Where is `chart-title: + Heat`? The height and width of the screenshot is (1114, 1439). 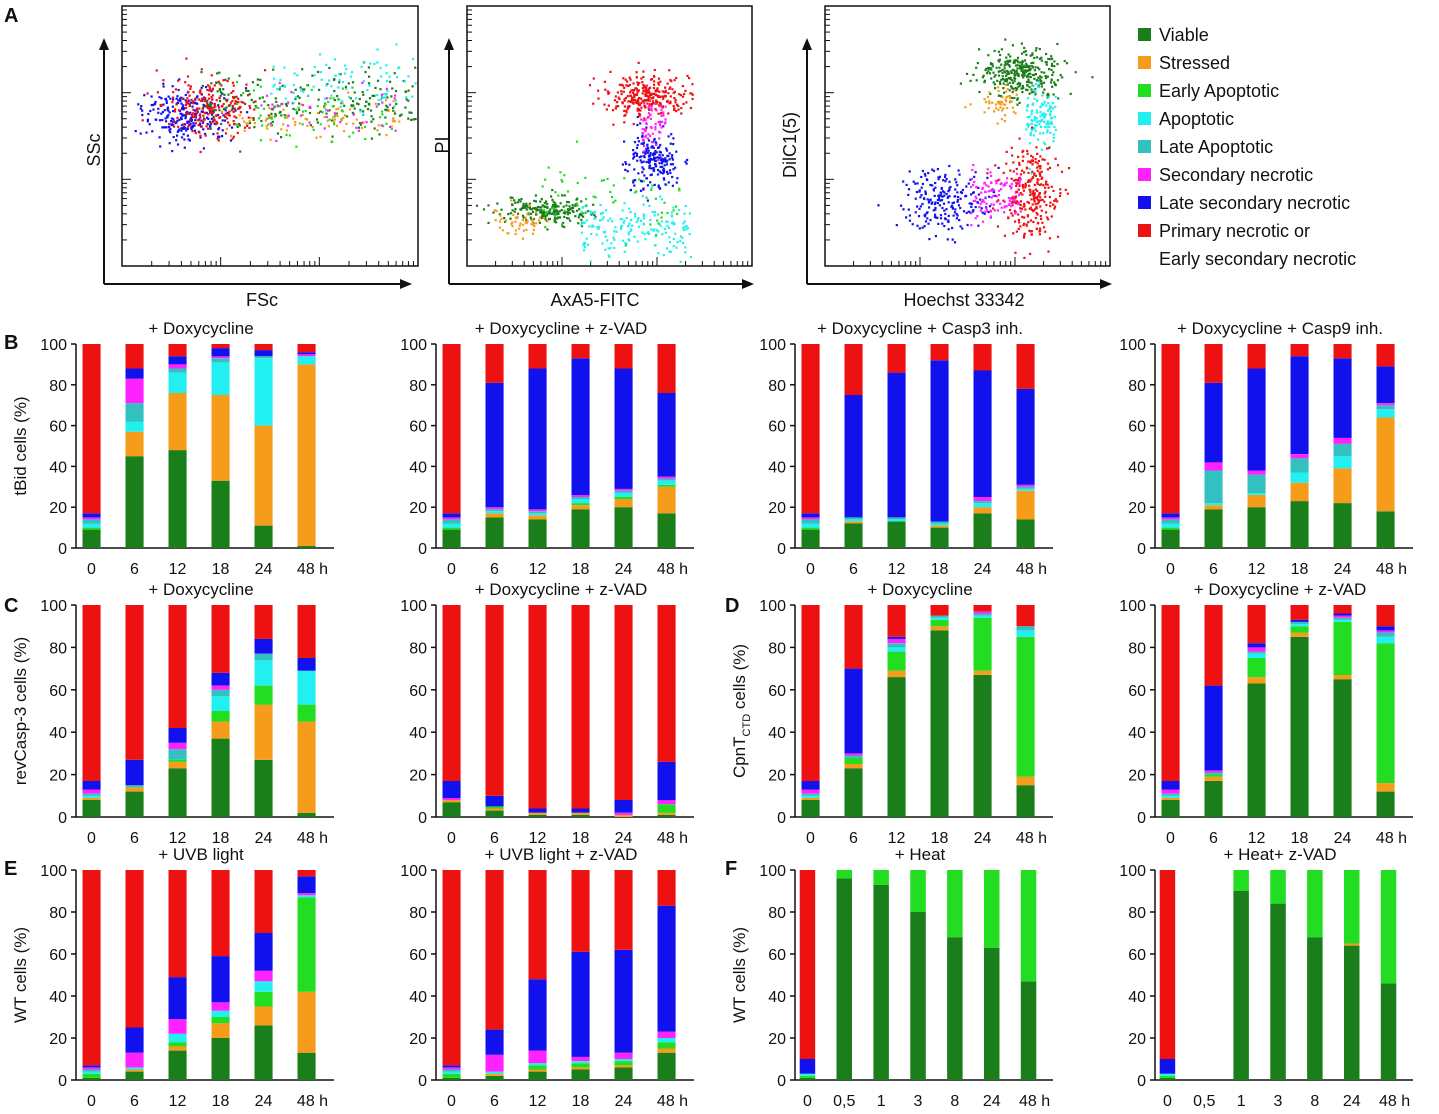 chart-title: + Heat is located at coordinates (920, 854).